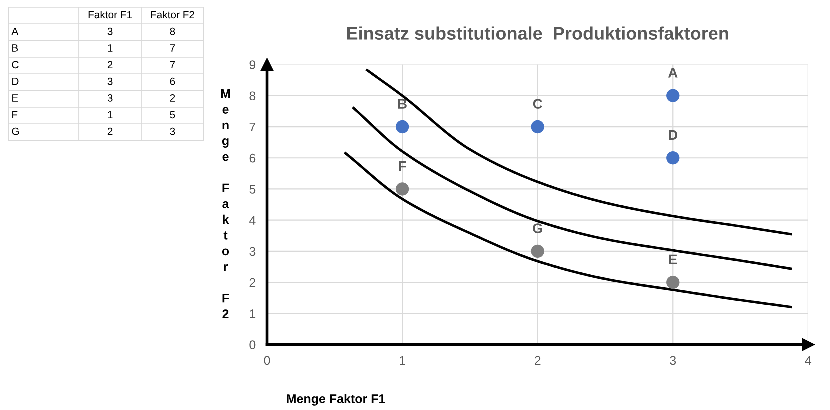 The height and width of the screenshot is (410, 830). Describe the element at coordinates (15, 32) in the screenshot. I see `category-label: A` at that location.